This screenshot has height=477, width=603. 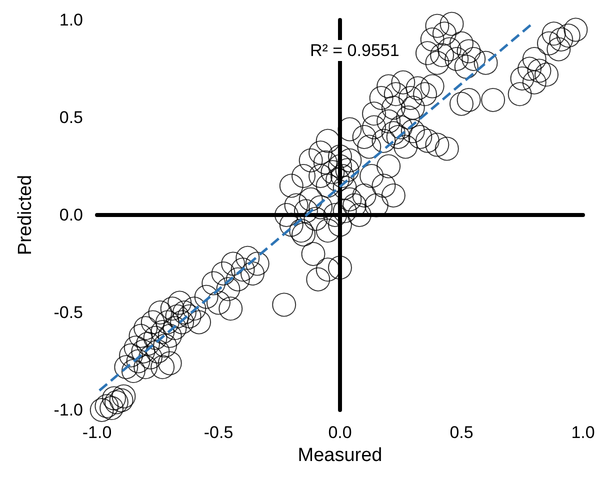 I want to click on y-tick-label: -0.5, so click(x=68, y=312).